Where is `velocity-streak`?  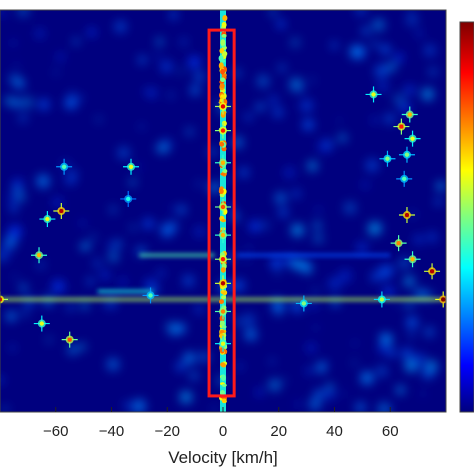 velocity-streak is located at coordinates (313, 255).